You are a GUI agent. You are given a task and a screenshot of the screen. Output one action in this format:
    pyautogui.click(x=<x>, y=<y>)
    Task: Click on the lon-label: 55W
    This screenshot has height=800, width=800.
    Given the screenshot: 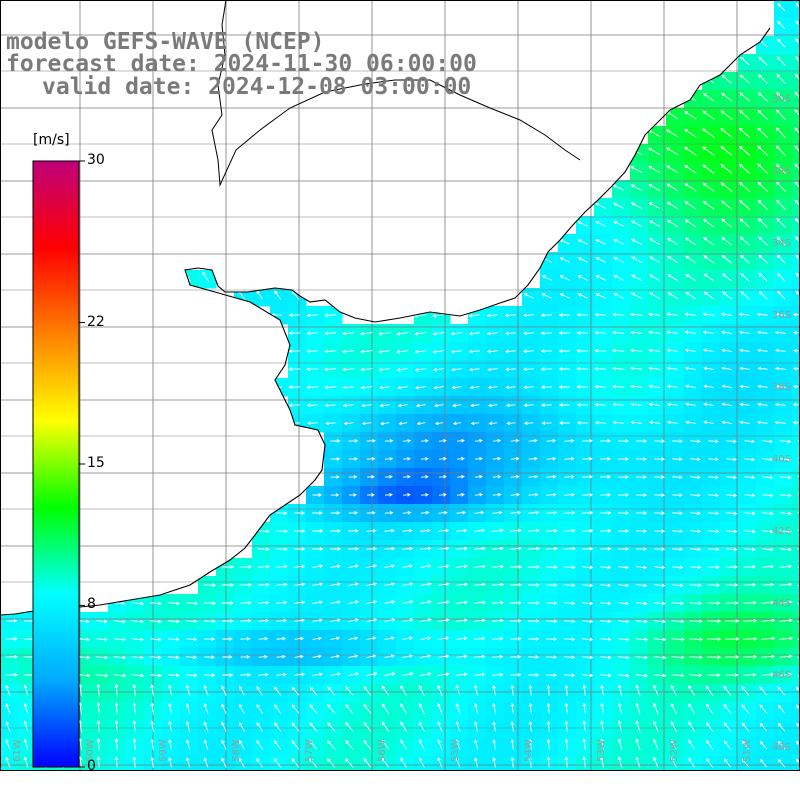 What is the action you would take?
    pyautogui.click(x=455, y=750)
    